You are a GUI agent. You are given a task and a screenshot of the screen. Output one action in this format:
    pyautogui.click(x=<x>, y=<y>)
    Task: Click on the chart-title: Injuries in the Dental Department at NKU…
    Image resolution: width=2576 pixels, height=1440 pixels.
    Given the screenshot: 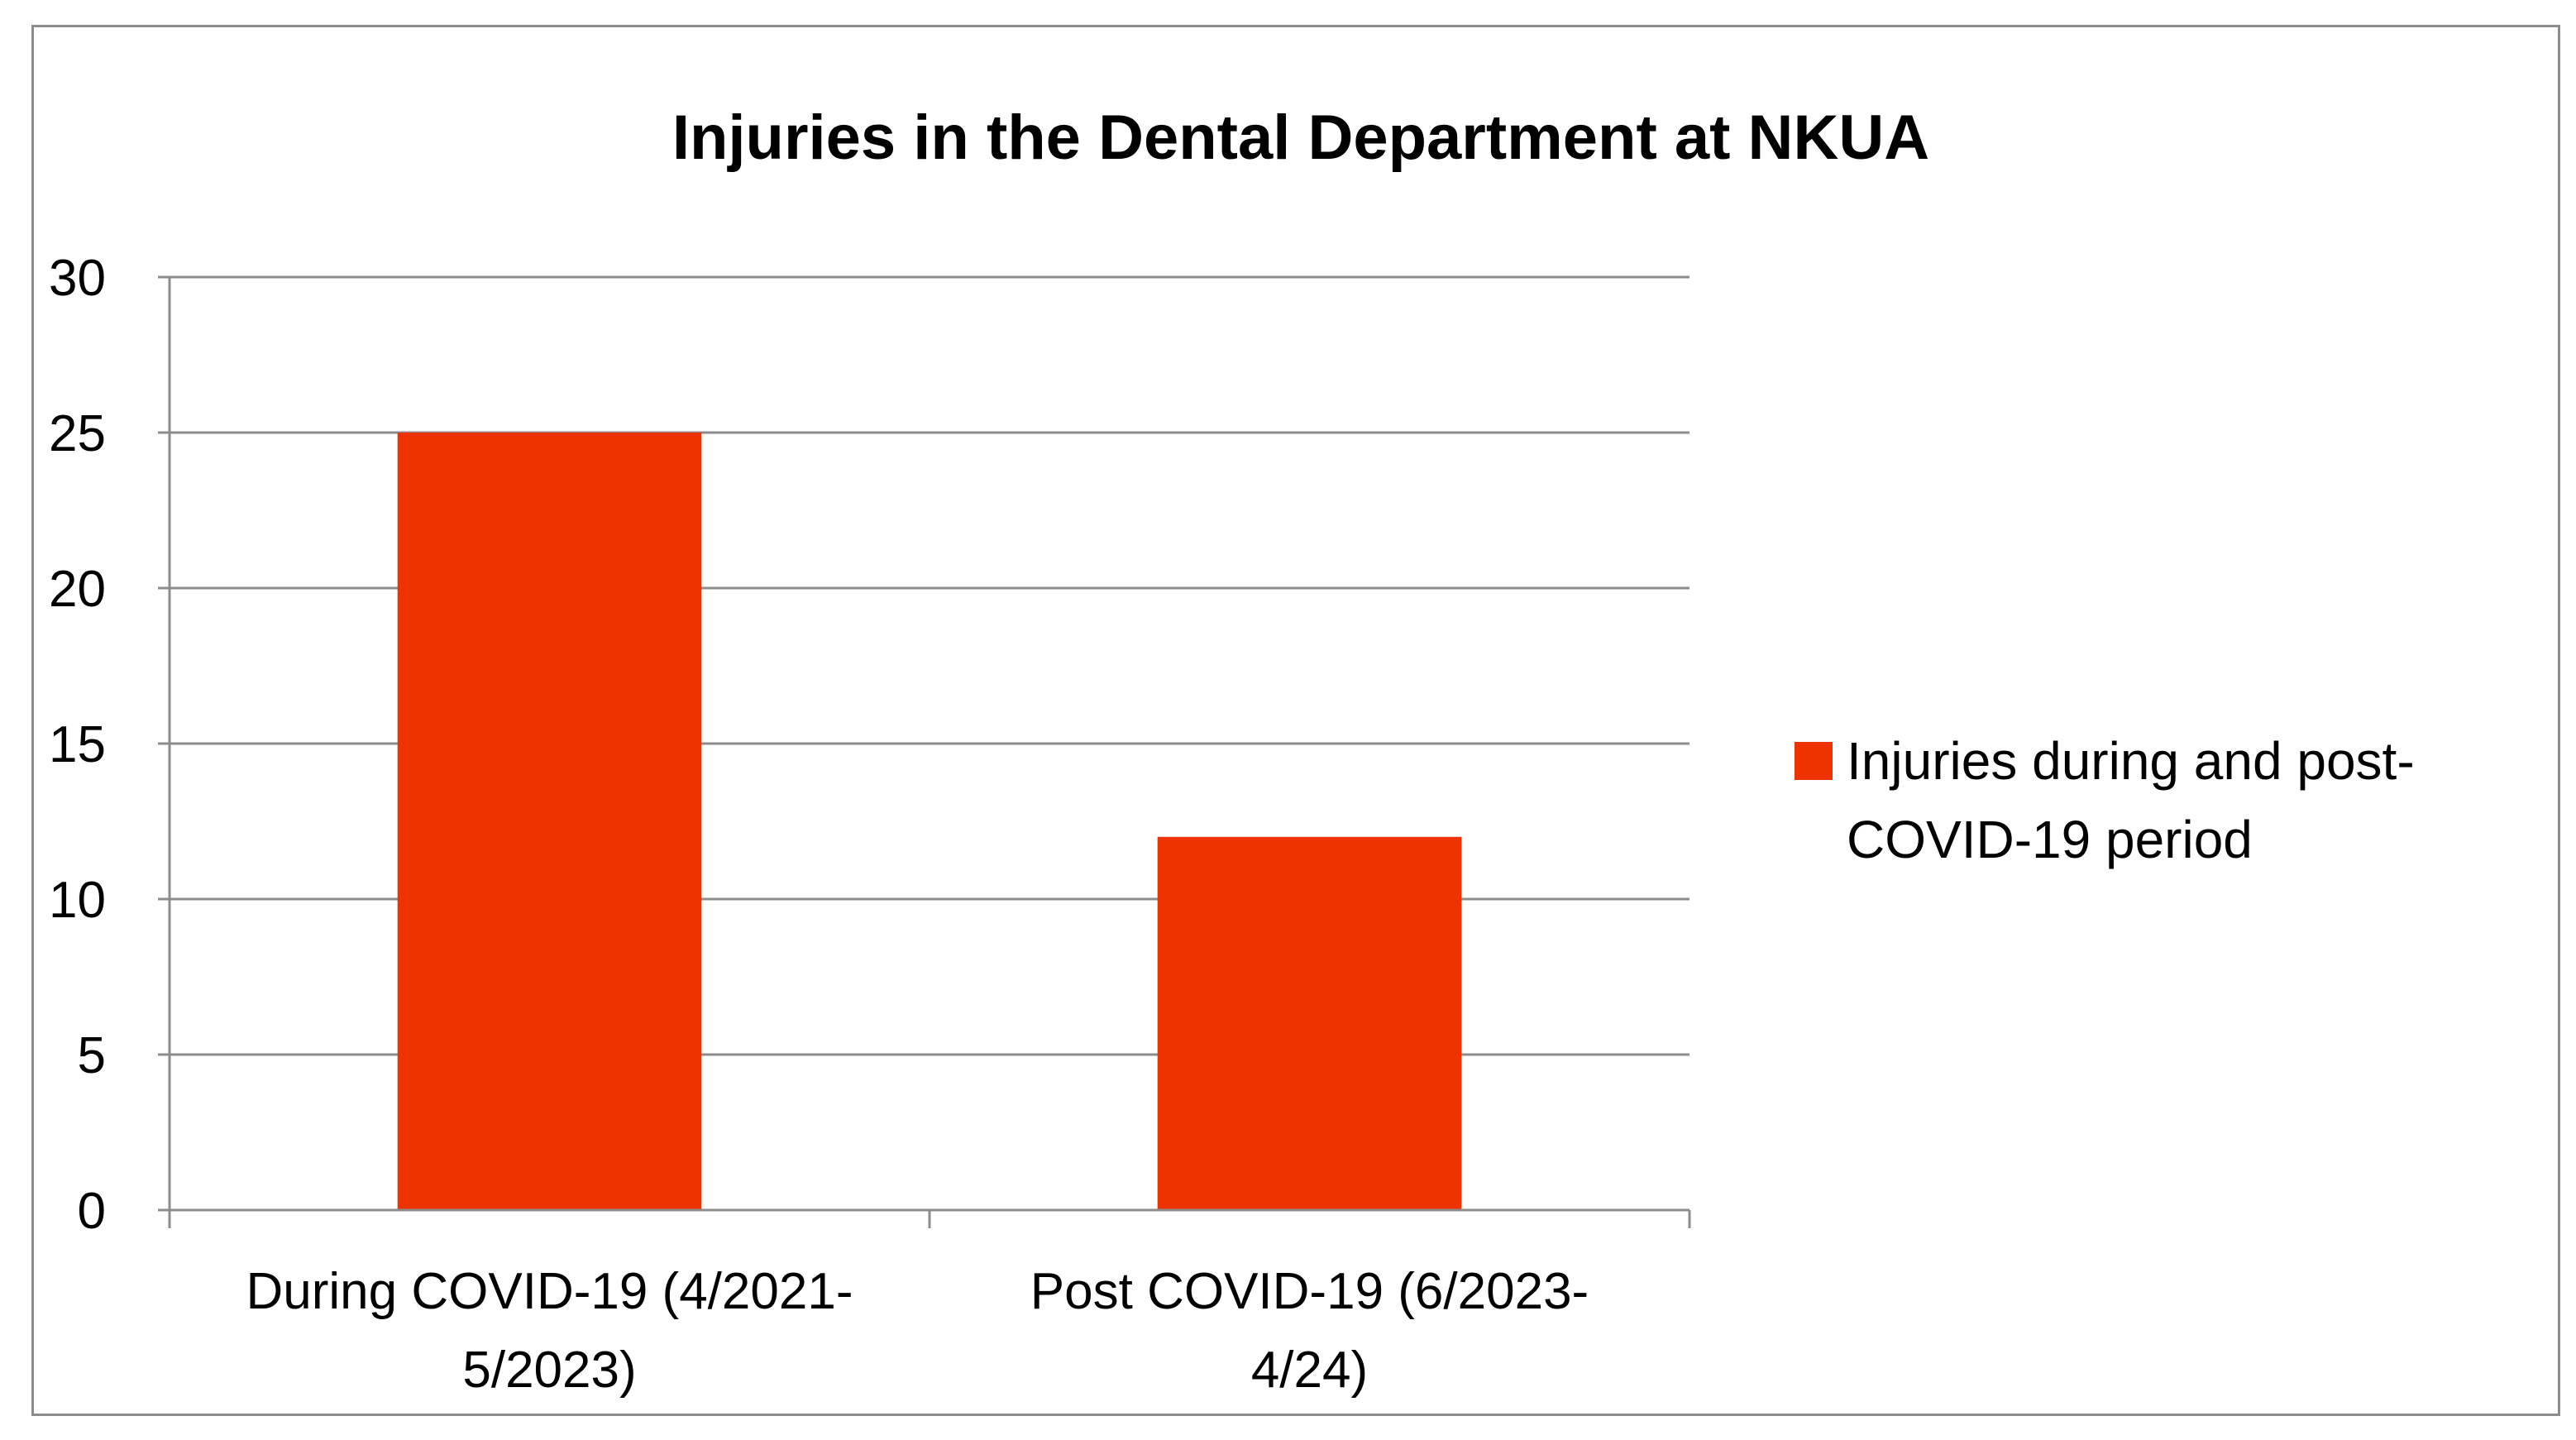 What is the action you would take?
    pyautogui.click(x=1300, y=138)
    